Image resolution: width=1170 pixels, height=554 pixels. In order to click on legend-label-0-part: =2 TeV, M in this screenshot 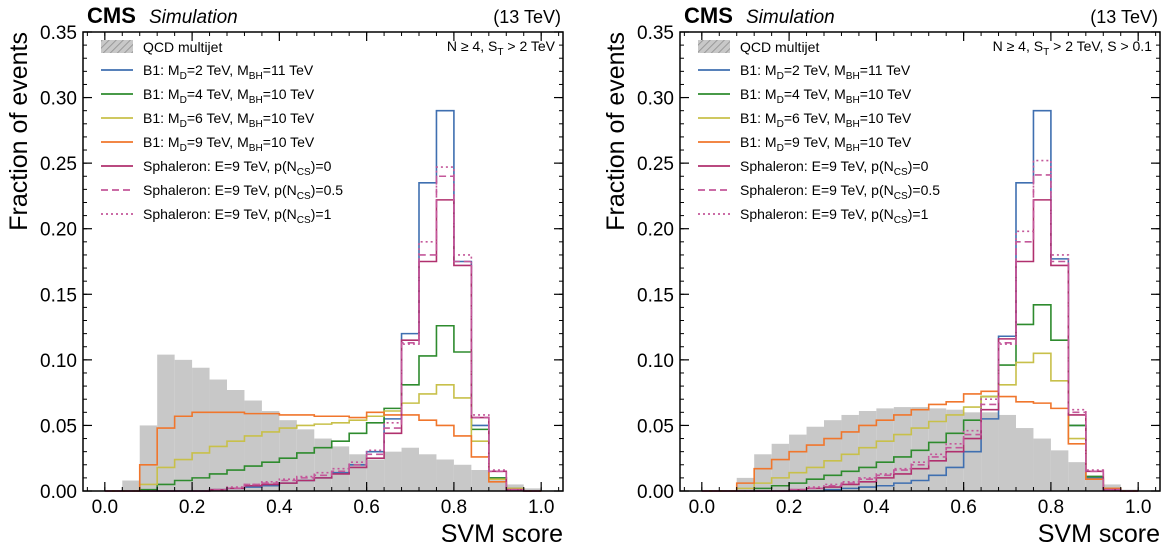, I will do `click(815, 70)`.